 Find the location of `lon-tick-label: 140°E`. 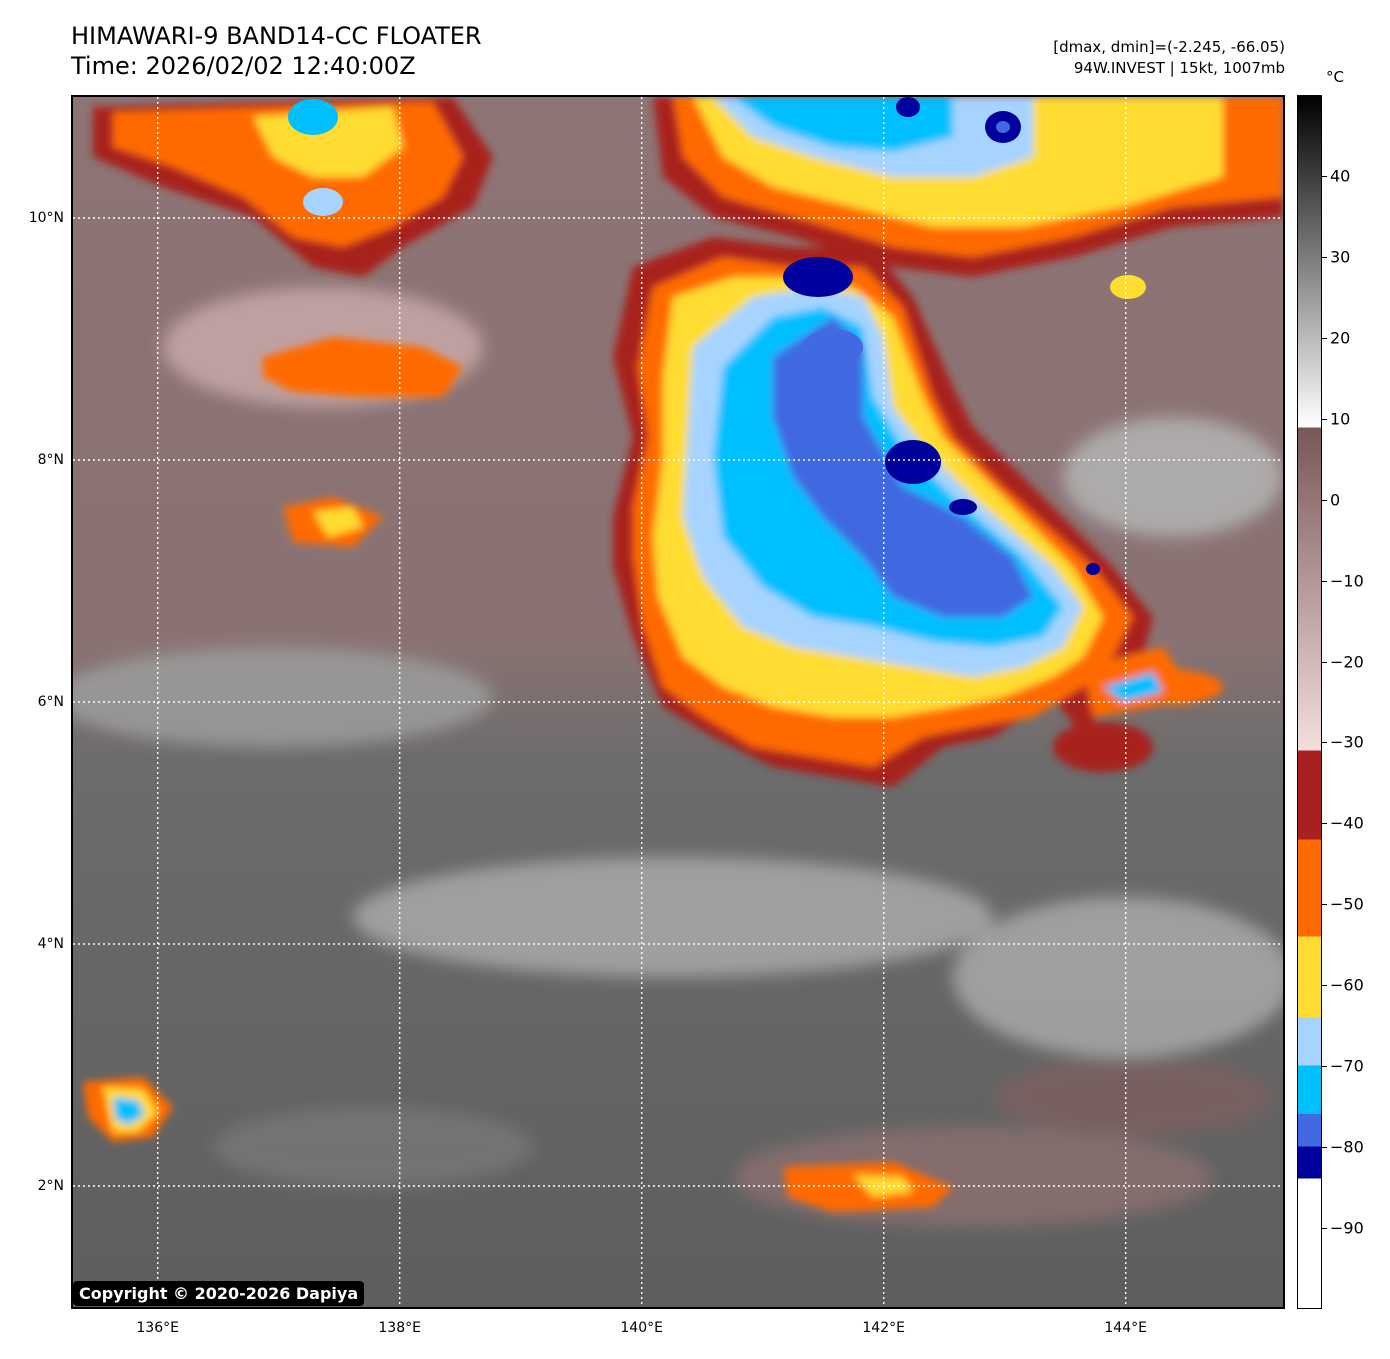

lon-tick-label: 140°E is located at coordinates (641, 1328).